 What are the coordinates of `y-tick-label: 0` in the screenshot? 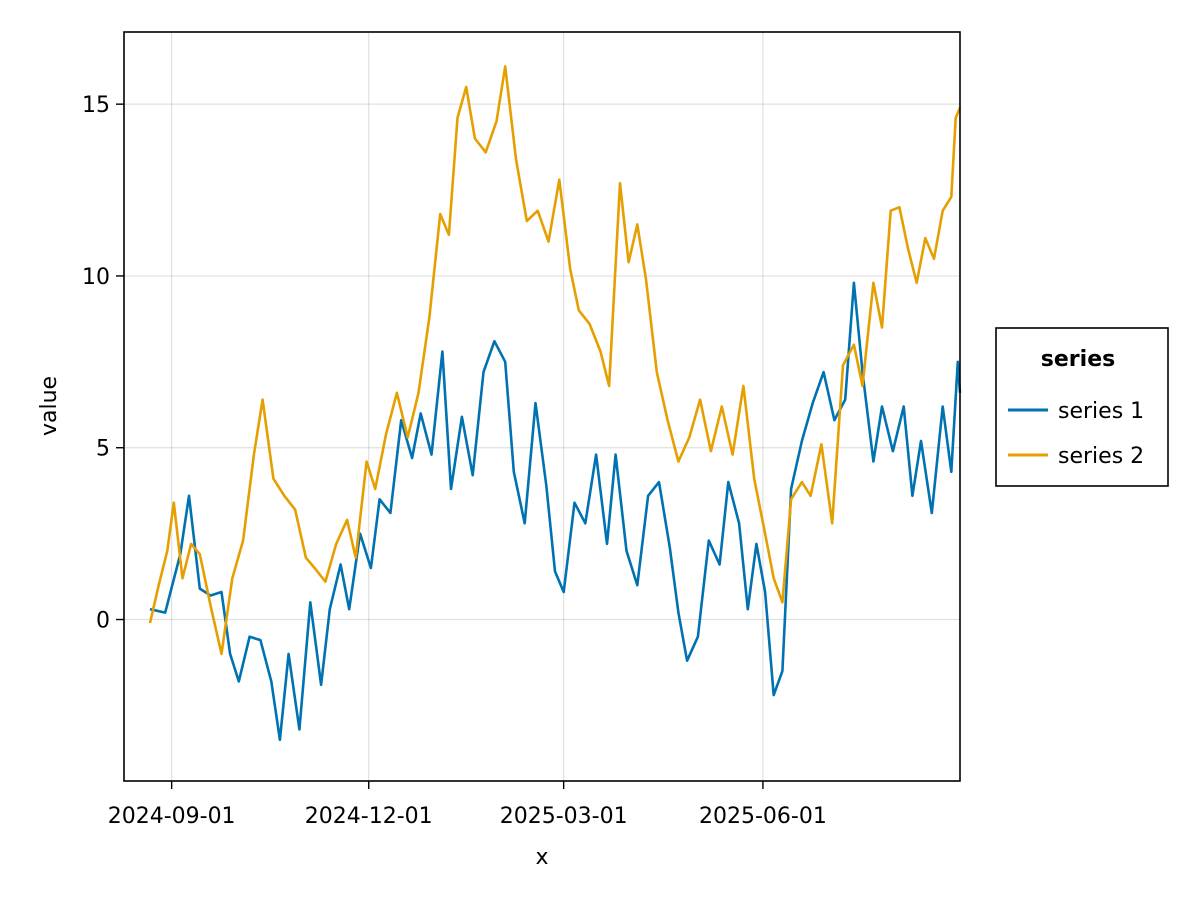 It's located at (103, 621).